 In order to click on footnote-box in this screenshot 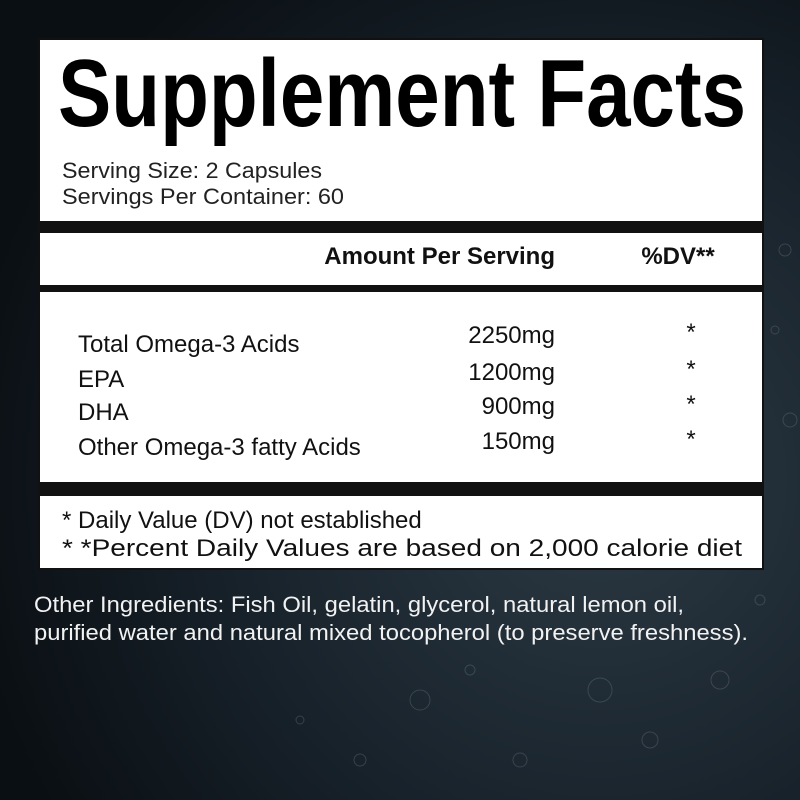, I will do `click(401, 532)`.